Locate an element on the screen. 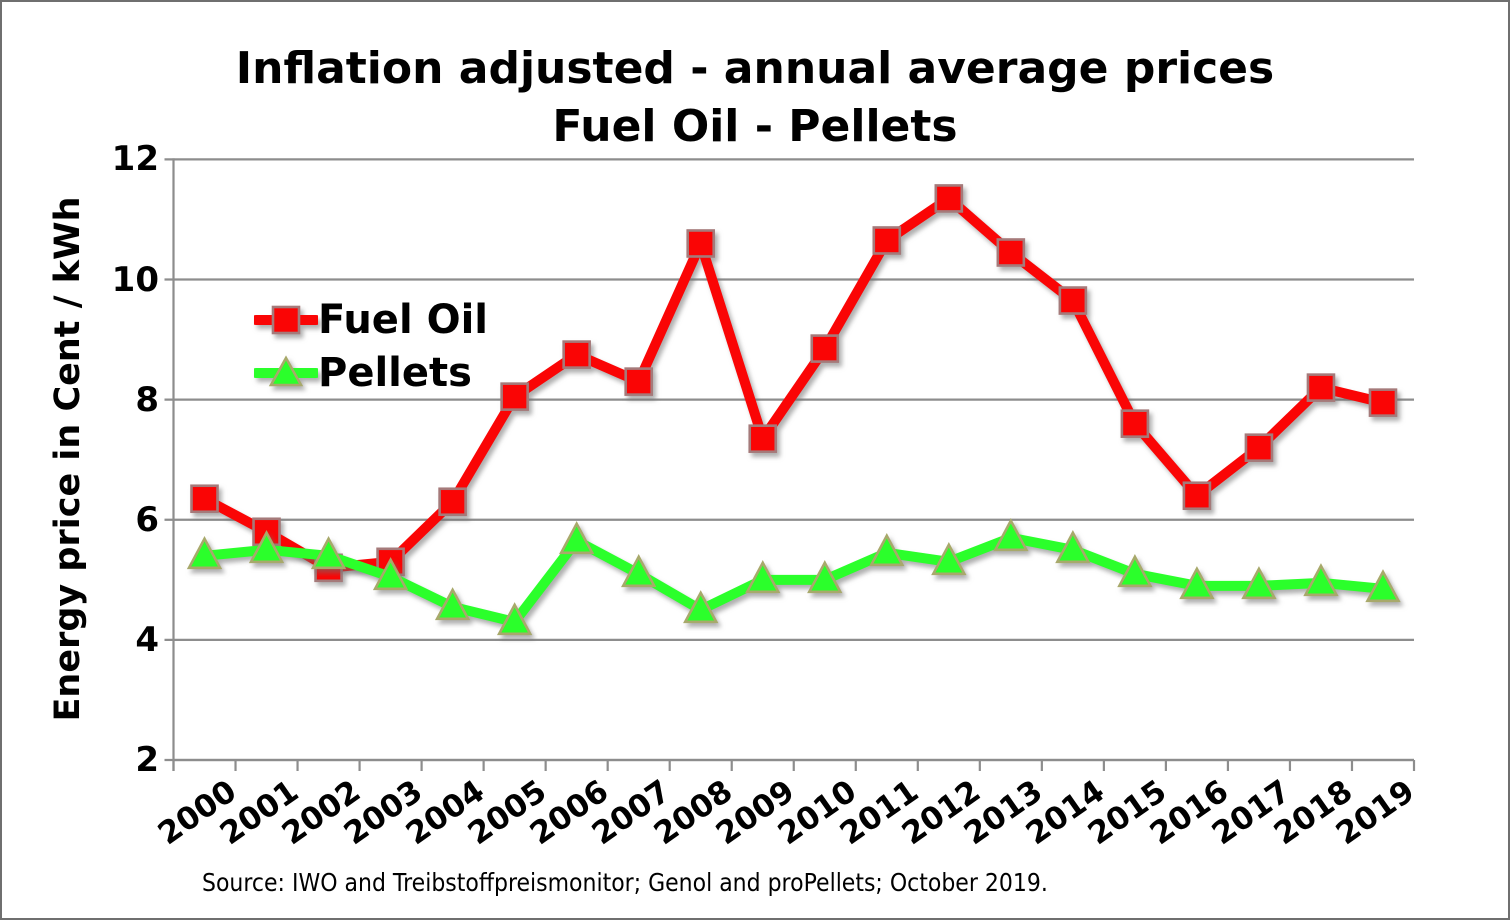 This screenshot has height=920, width=1510. pellets-series-icon is located at coordinates (286, 370).